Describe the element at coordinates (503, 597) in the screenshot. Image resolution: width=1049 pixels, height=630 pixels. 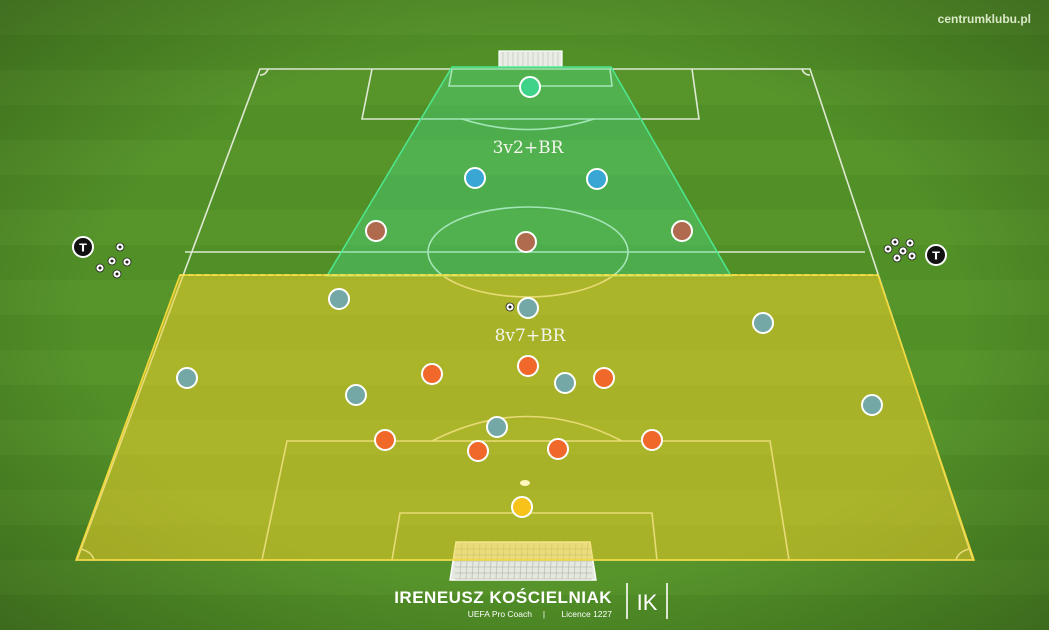
I see `coach-name: IRENEUSZ KOŚCIELNIAK` at that location.